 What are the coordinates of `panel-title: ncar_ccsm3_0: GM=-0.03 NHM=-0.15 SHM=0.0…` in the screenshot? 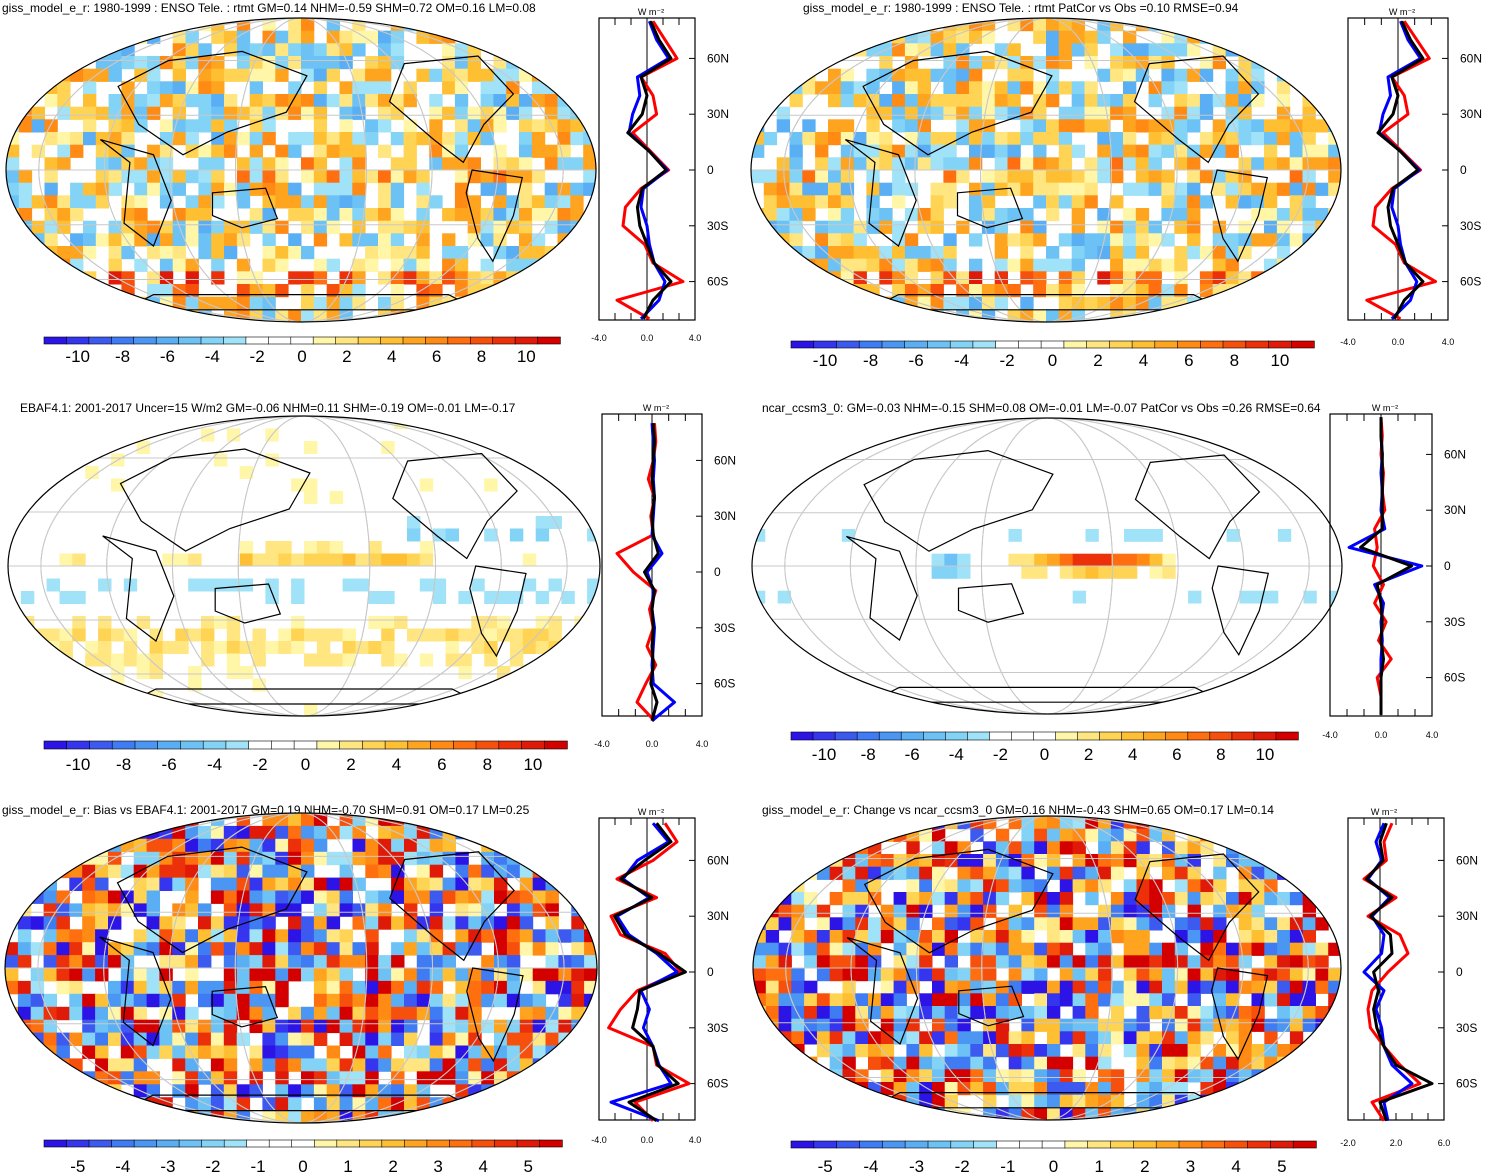 It's located at (1041, 408).